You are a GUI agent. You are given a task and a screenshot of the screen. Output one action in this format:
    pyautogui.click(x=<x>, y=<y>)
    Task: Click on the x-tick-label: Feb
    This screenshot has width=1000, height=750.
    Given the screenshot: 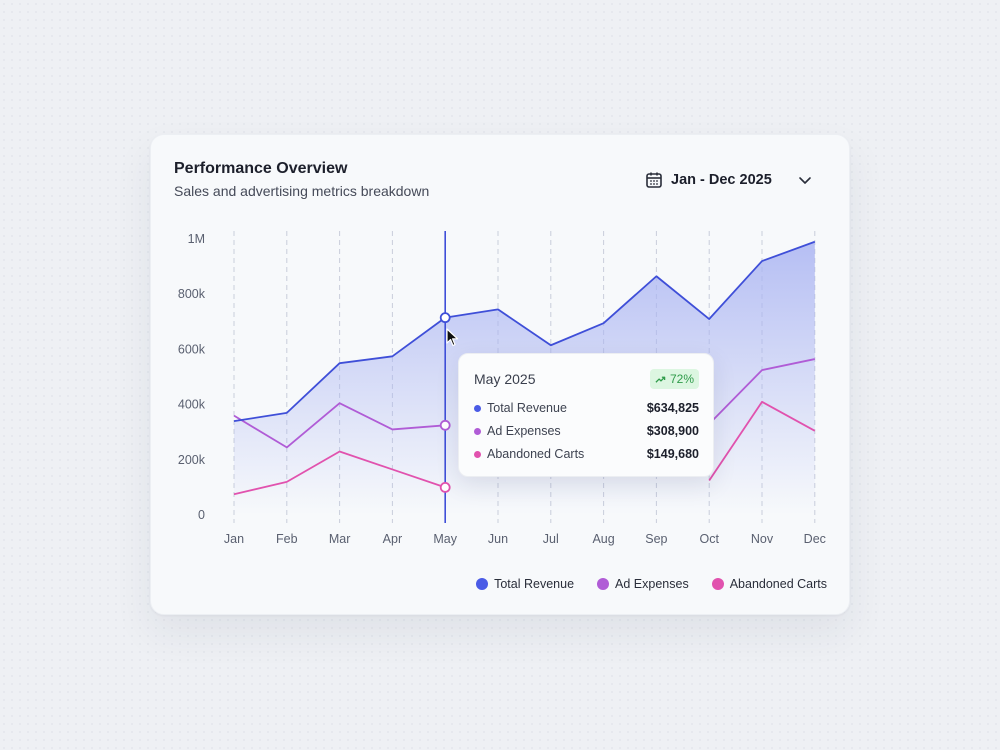 What is the action you would take?
    pyautogui.click(x=287, y=539)
    